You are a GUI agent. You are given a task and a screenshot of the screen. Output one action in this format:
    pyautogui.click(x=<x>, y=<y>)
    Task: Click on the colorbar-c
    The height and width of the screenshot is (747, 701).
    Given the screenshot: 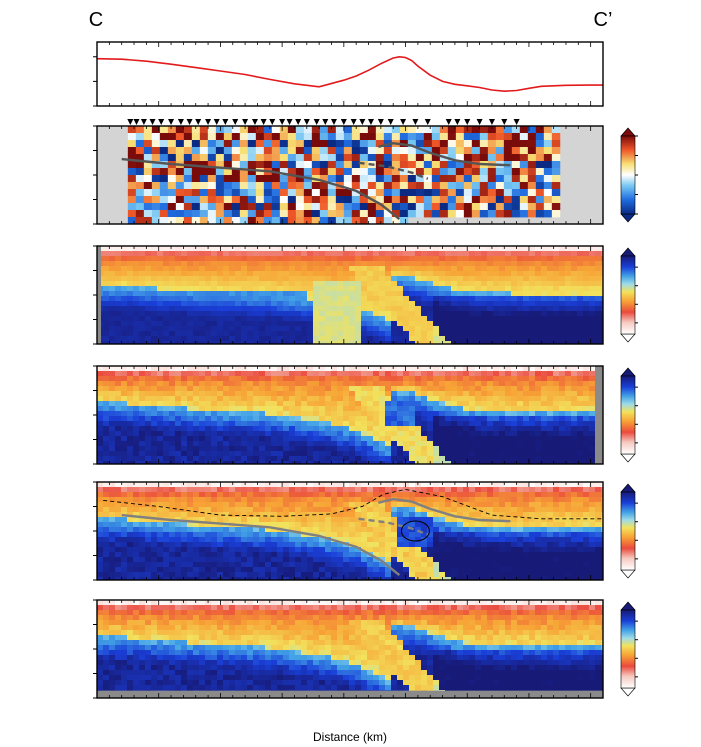 What is the action you would take?
    pyautogui.click(x=629, y=295)
    